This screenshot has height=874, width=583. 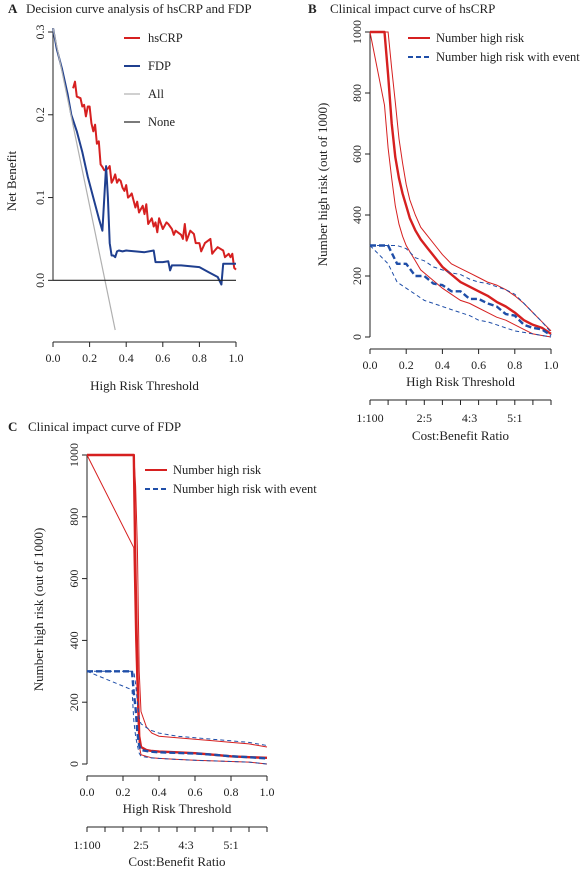 I want to click on panel-A-y-tick-label: 0.3, so click(x=40, y=32).